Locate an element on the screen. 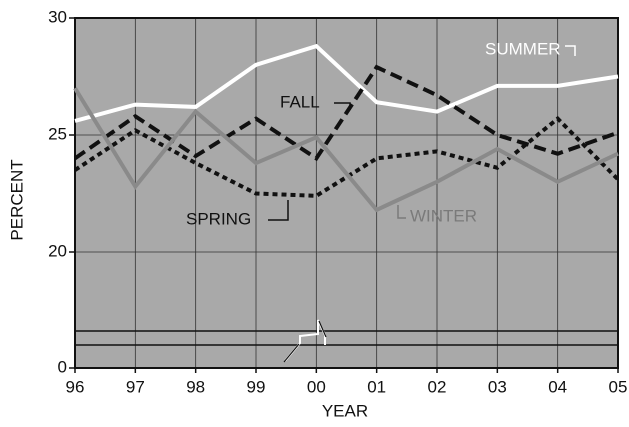 The height and width of the screenshot is (427, 629). series-label: WINTER is located at coordinates (443, 215).